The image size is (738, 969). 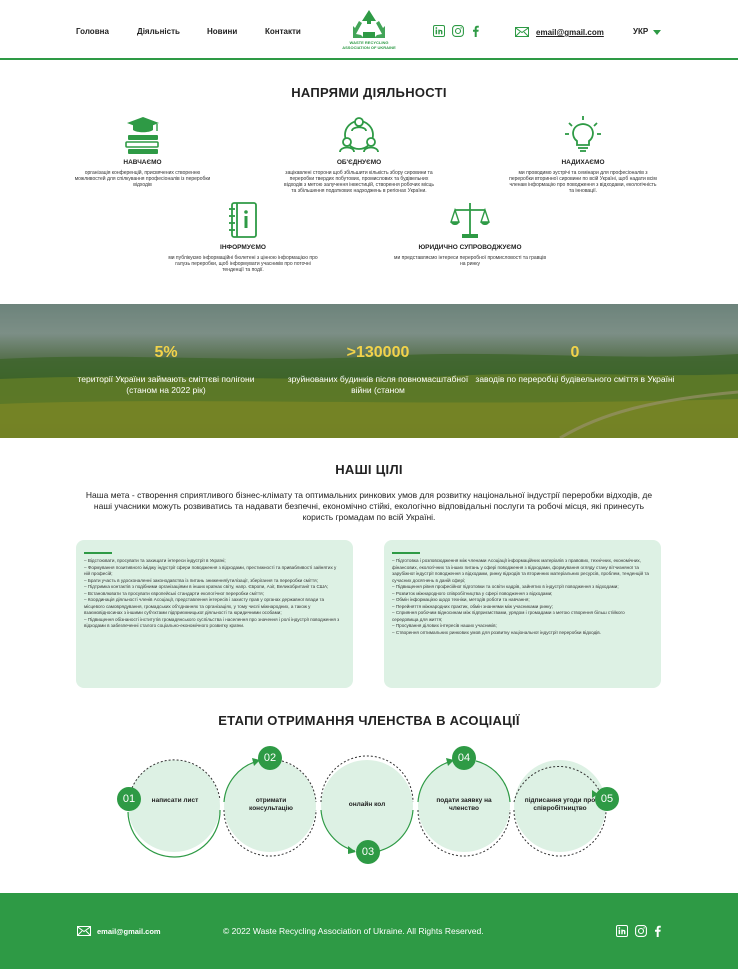 I want to click on step-label: онлайн кол, so click(x=367, y=804).